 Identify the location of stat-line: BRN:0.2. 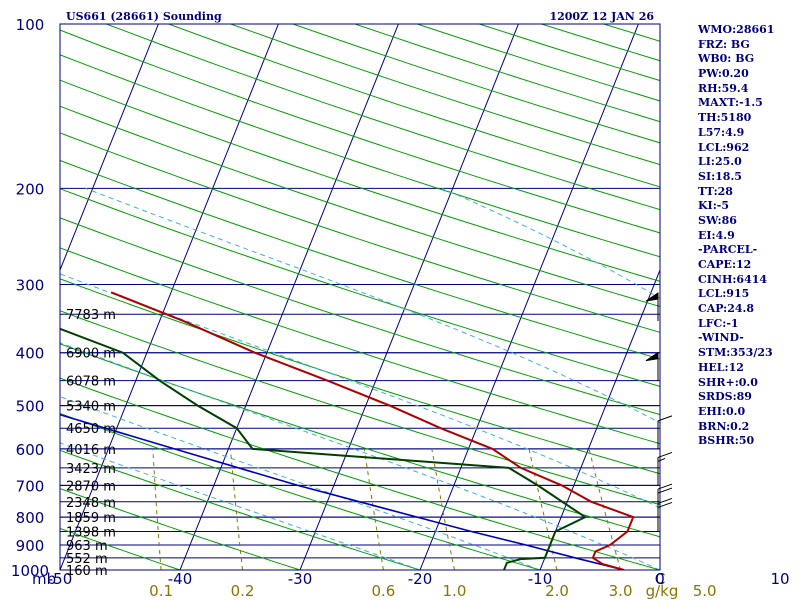
(724, 426).